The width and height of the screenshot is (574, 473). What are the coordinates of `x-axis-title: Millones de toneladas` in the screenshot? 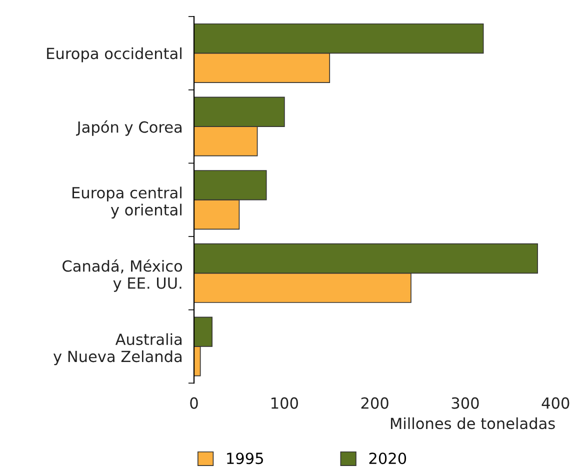 It's located at (472, 423).